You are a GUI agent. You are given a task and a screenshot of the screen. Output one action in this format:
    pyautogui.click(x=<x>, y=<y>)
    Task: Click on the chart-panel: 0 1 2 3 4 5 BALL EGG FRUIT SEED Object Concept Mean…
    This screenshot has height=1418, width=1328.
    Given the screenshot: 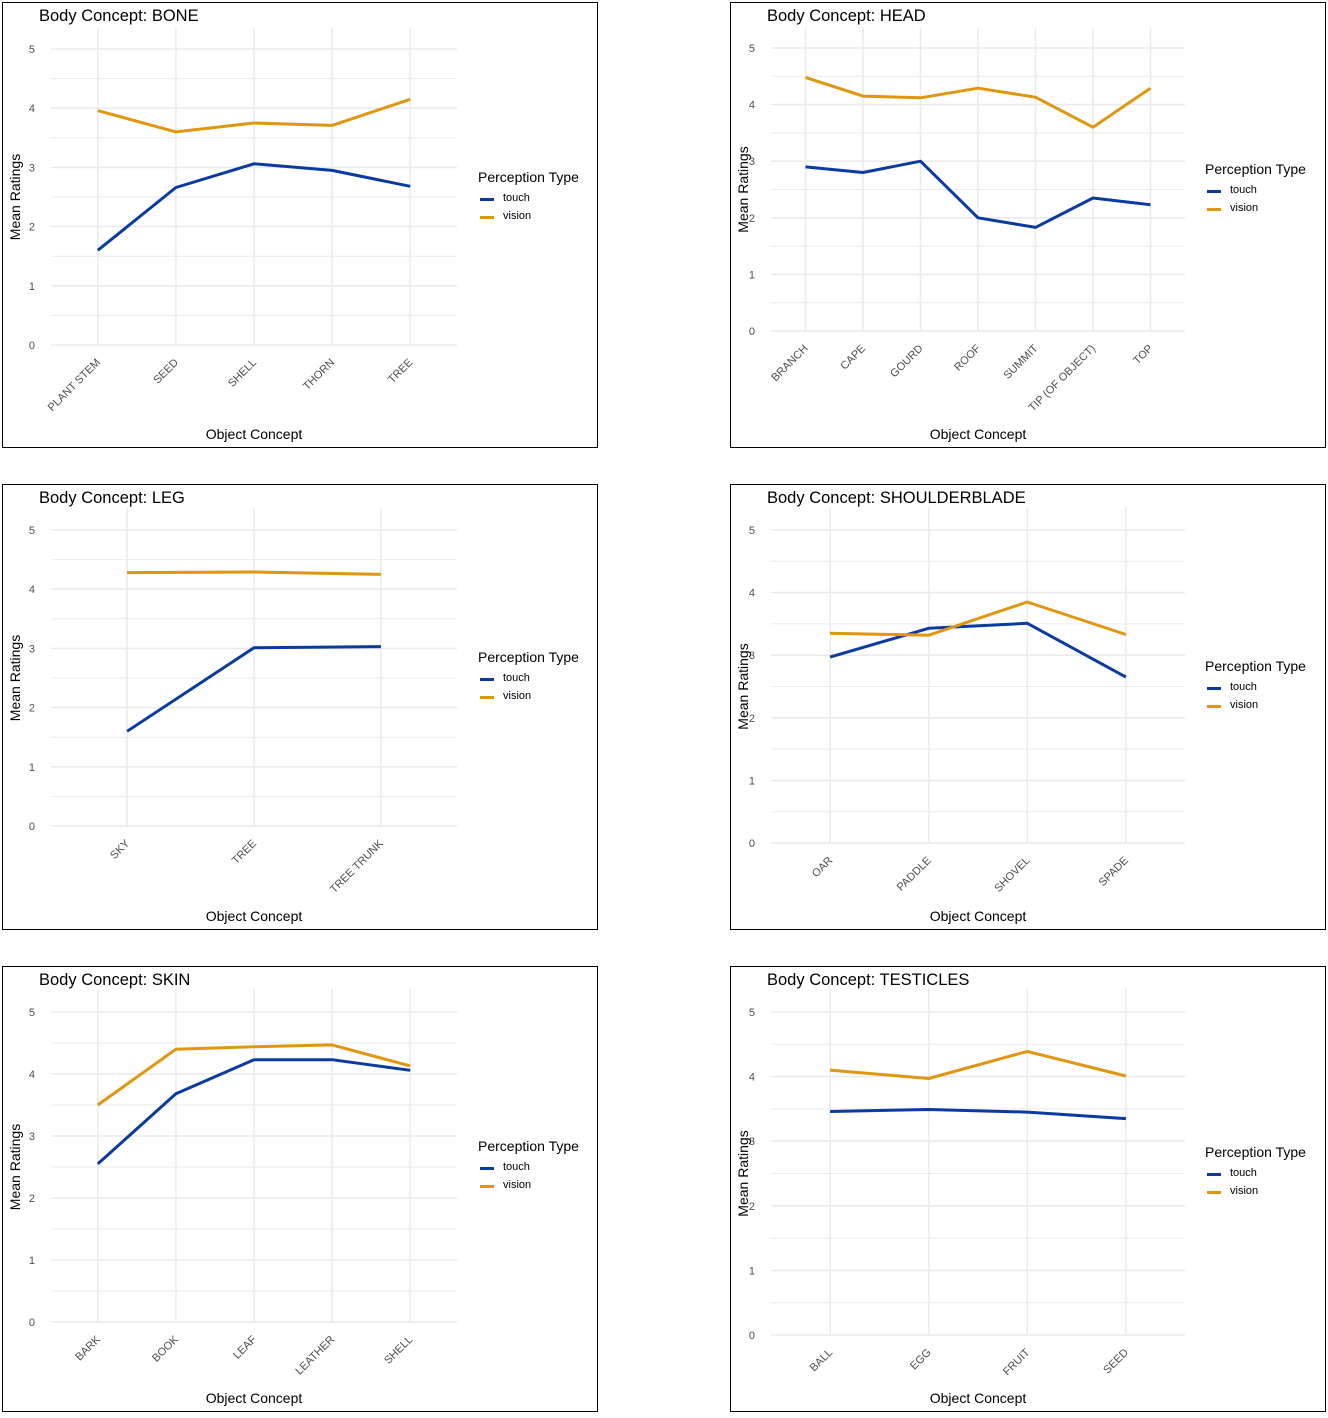 What is the action you would take?
    pyautogui.click(x=1028, y=1189)
    